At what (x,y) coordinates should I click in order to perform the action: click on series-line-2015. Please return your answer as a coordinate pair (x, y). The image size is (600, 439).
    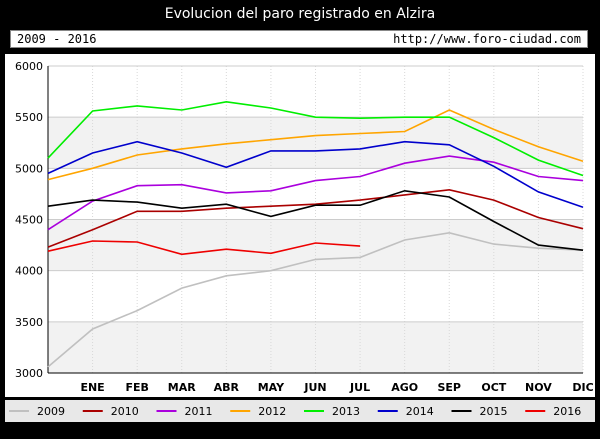
    Looking at the image, I should click on (315, 220).